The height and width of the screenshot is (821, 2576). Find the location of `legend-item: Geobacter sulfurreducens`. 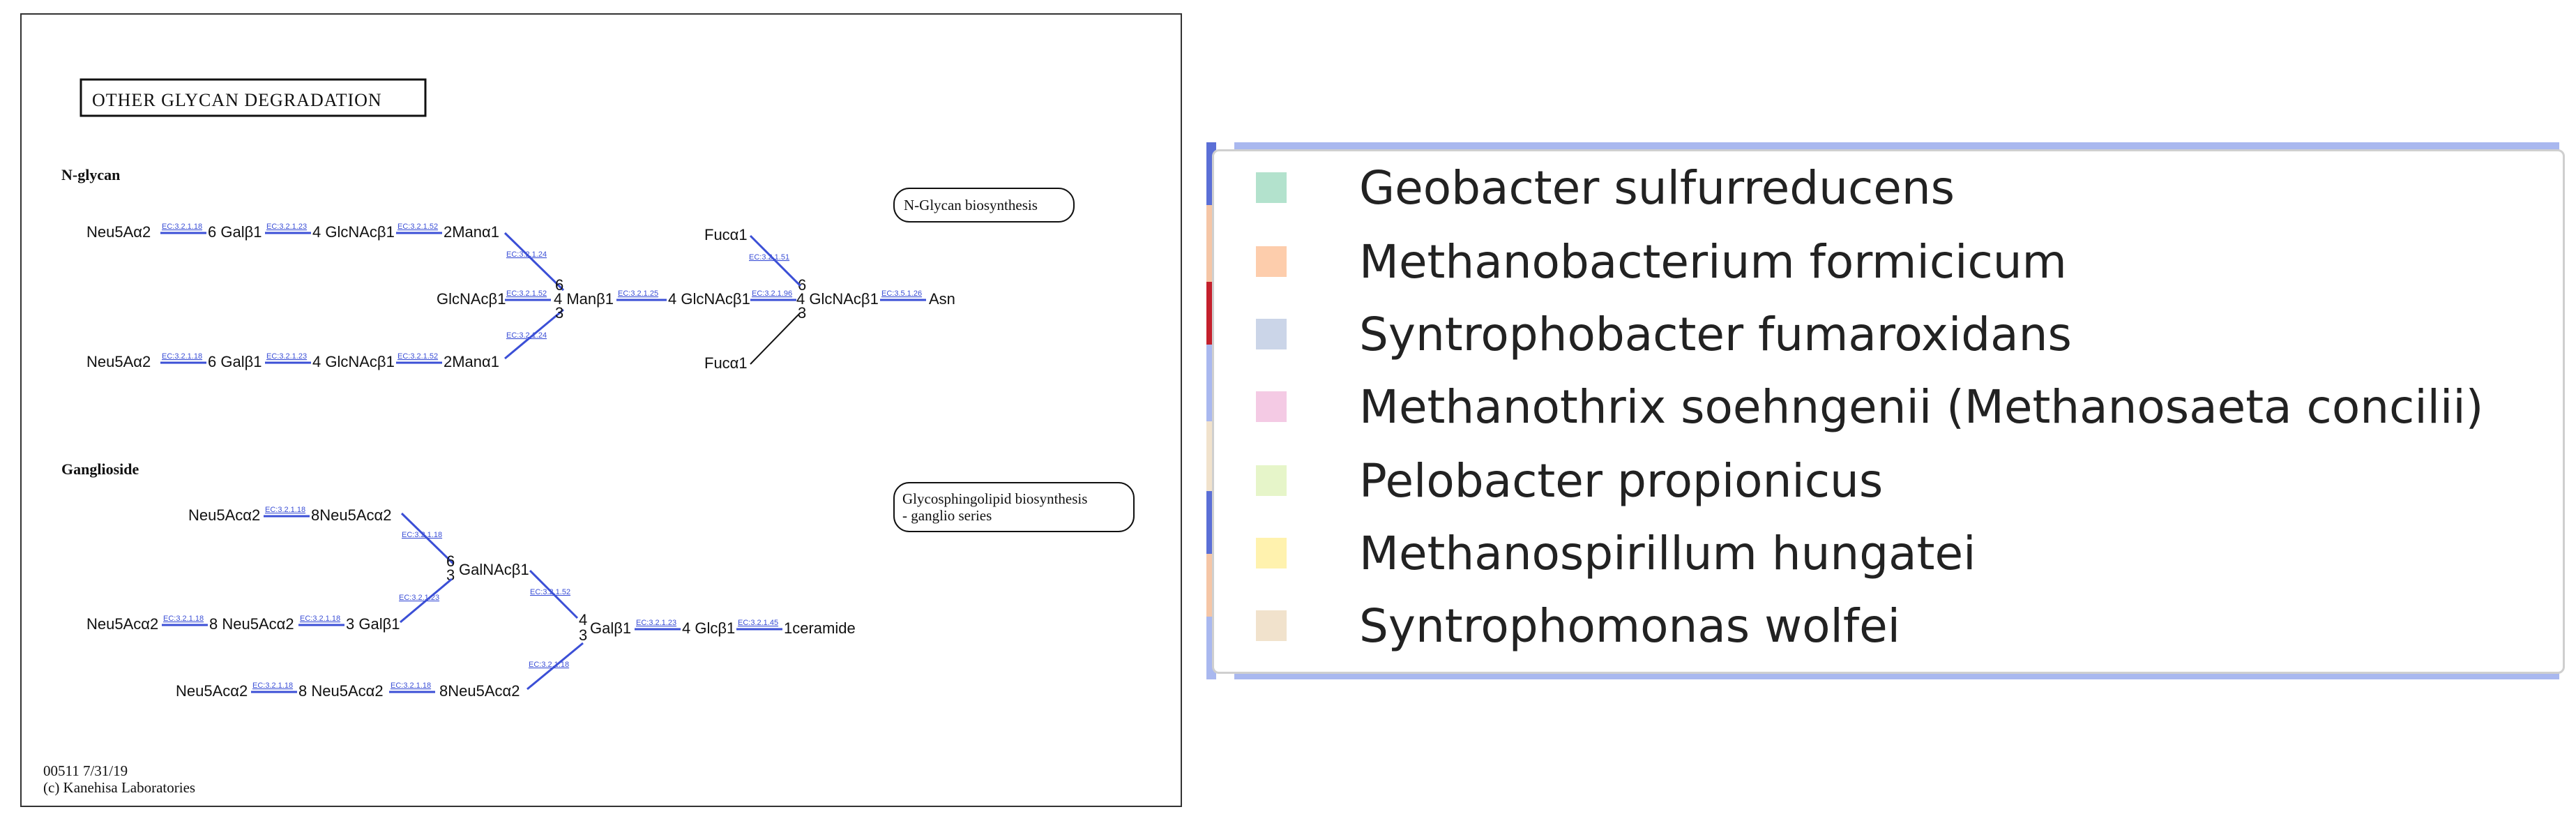

legend-item: Geobacter sulfurreducens is located at coordinates (1605, 188).